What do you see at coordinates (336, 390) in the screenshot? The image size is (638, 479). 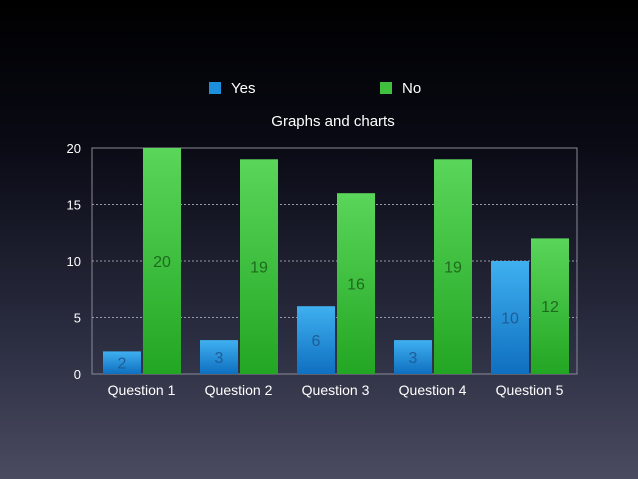 I see `x-tick-label: Question 3` at bounding box center [336, 390].